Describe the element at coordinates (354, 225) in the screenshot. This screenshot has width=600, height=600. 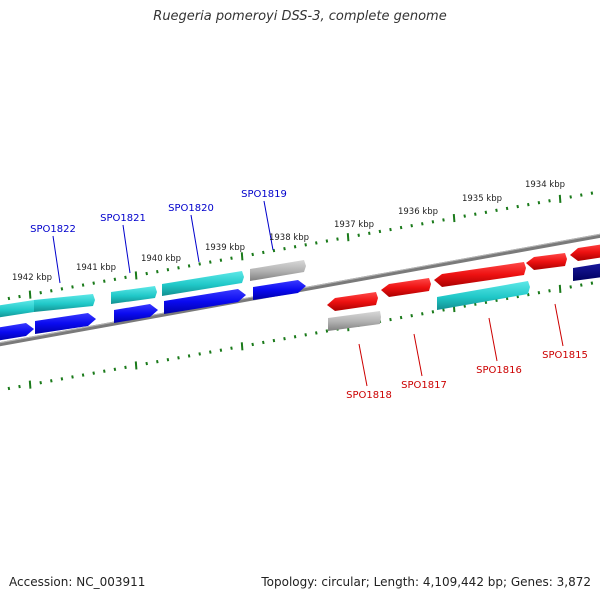
I see `scale-label-1937: 1937 kbp` at that location.